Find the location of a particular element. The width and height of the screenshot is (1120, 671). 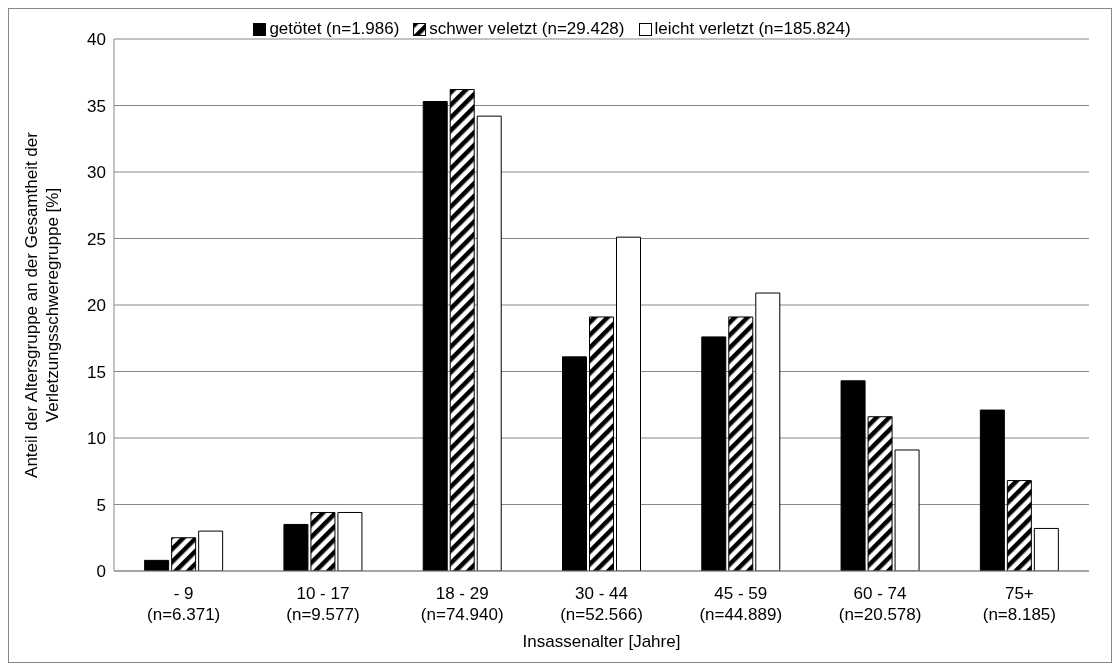

legend-label: schwer veletzt (n=29.428) is located at coordinates (527, 28).